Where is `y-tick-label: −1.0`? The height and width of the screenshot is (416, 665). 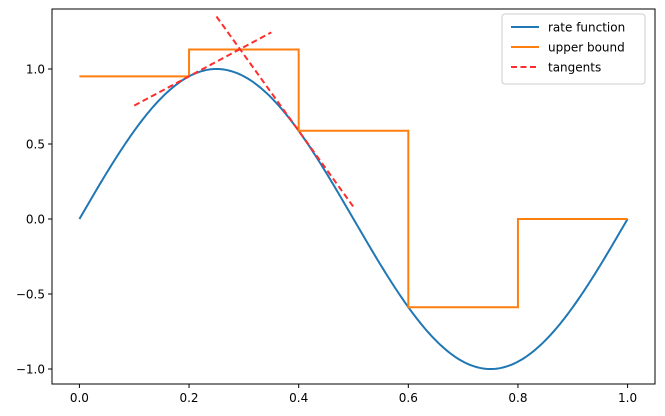 y-tick-label: −1.0 is located at coordinates (30, 369).